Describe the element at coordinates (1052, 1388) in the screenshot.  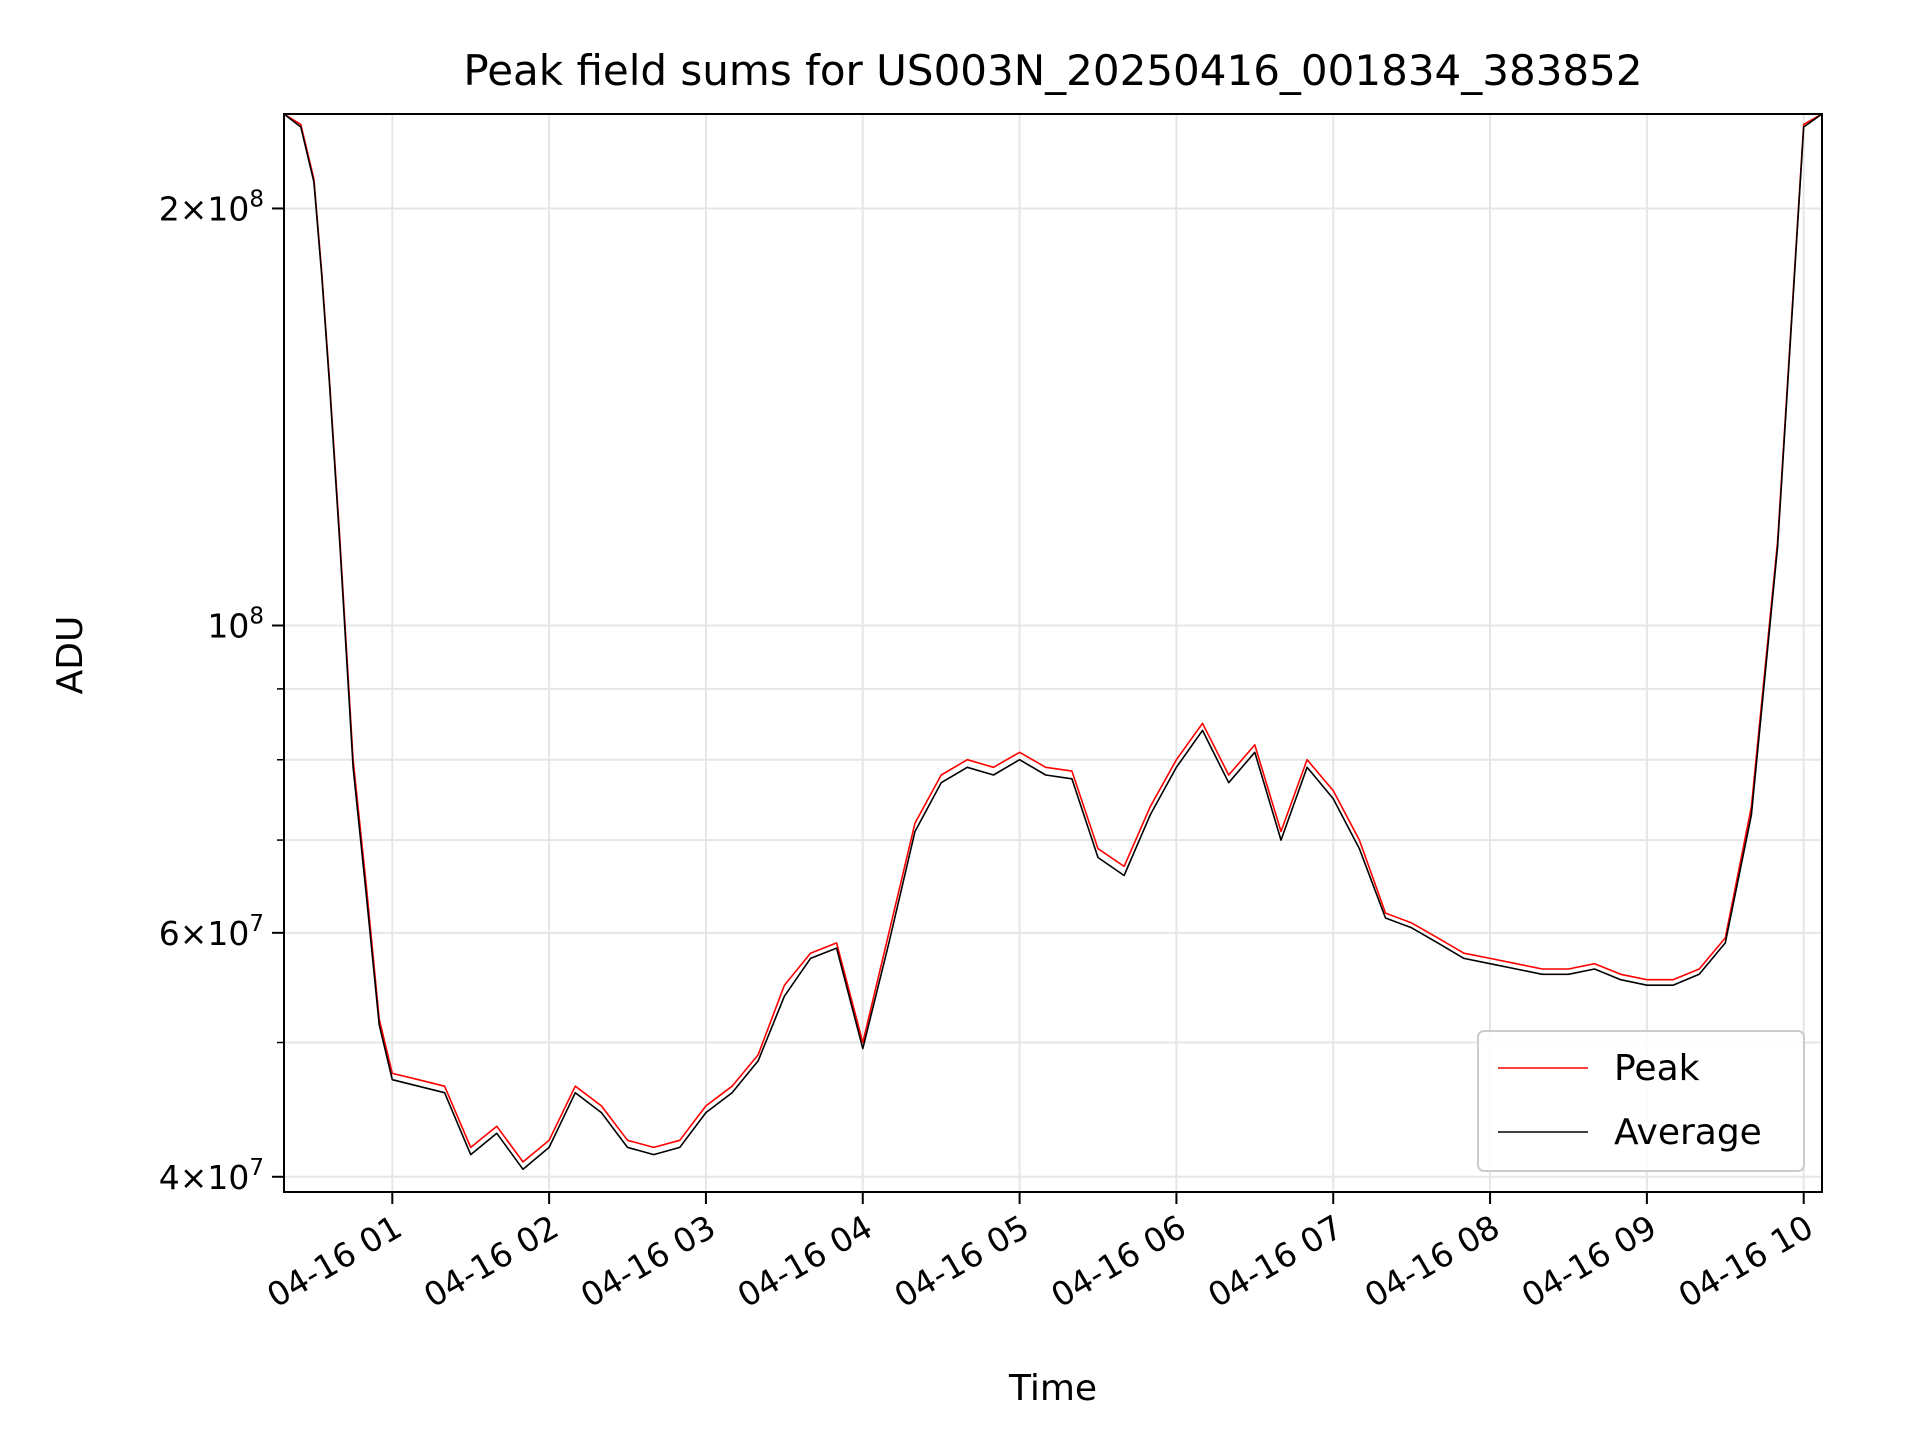
I see `x-axis-label: Time` at that location.